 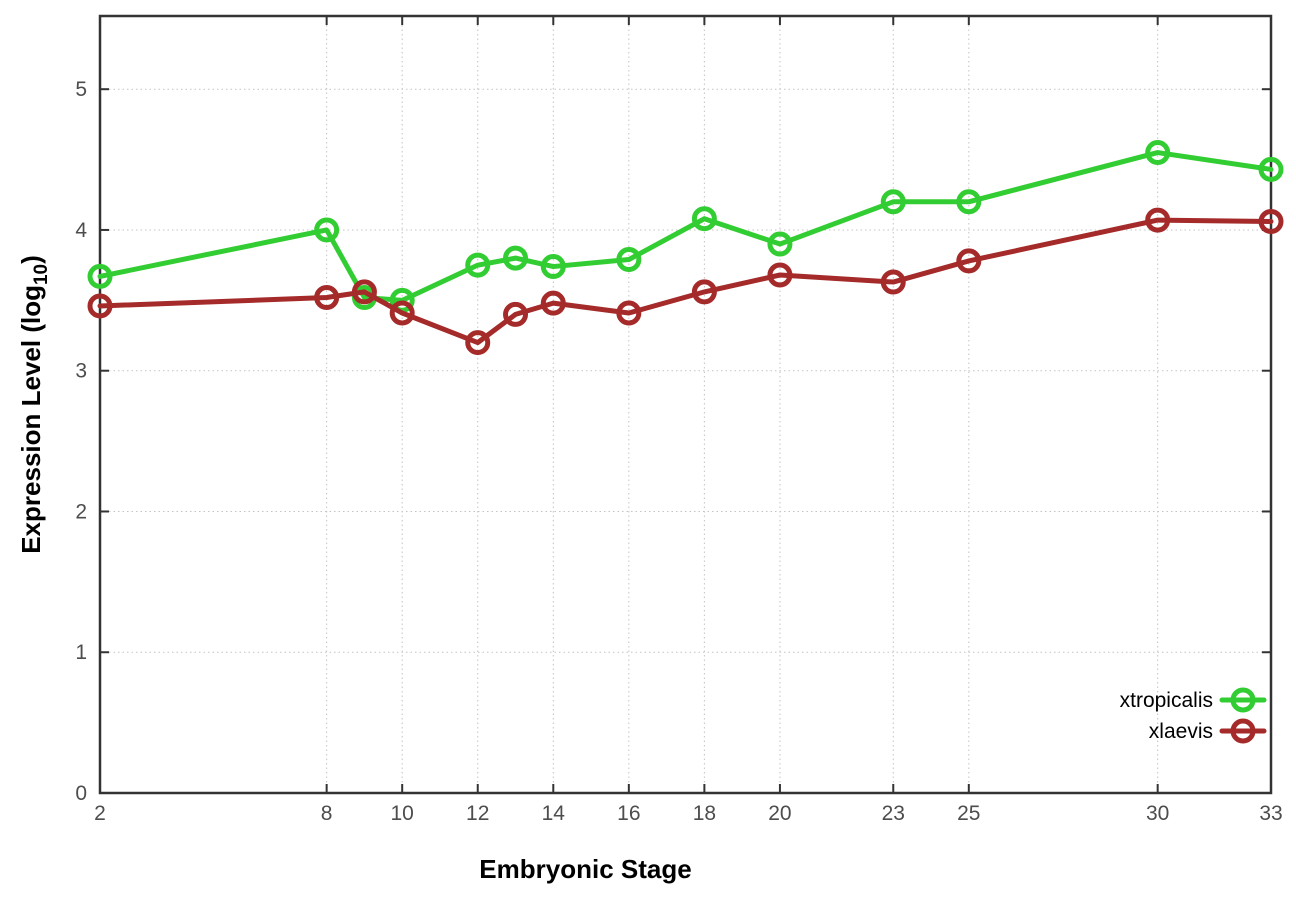 What do you see at coordinates (81, 793) in the screenshot?
I see `y-axis-tick-label: 0` at bounding box center [81, 793].